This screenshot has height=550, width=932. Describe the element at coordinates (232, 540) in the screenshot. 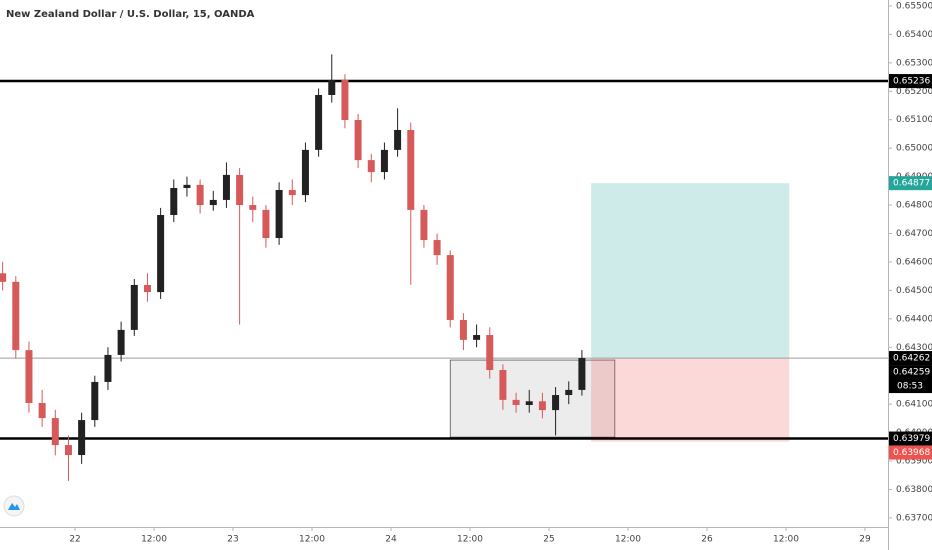

I see `x-tick-label: 23` at that location.